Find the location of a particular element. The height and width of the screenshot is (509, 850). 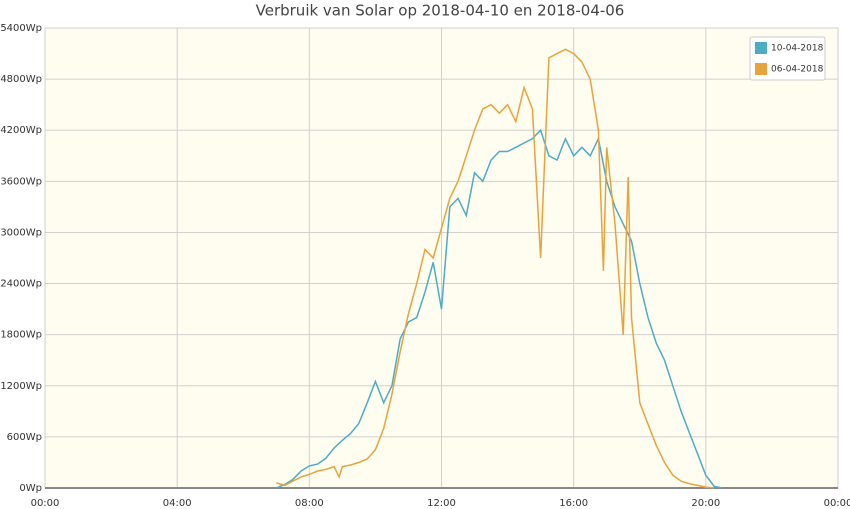

legend-box is located at coordinates (787, 58).